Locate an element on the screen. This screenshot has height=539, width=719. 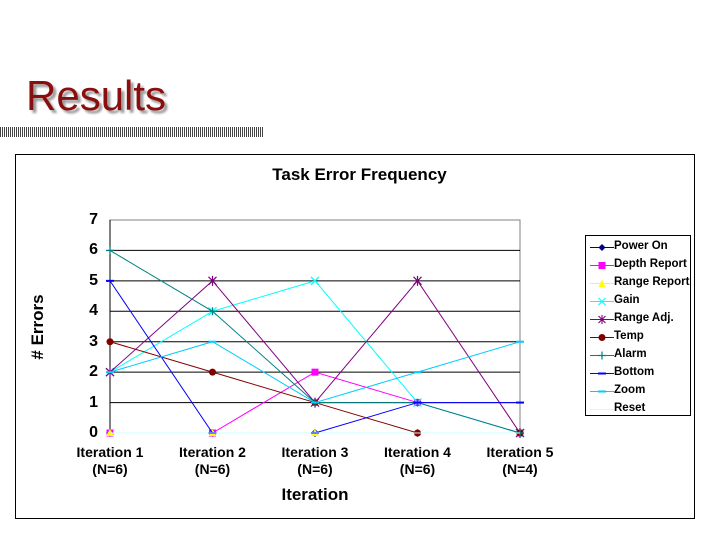
x-tick-label: Iteration 5 (N=4) is located at coordinates (520, 460).